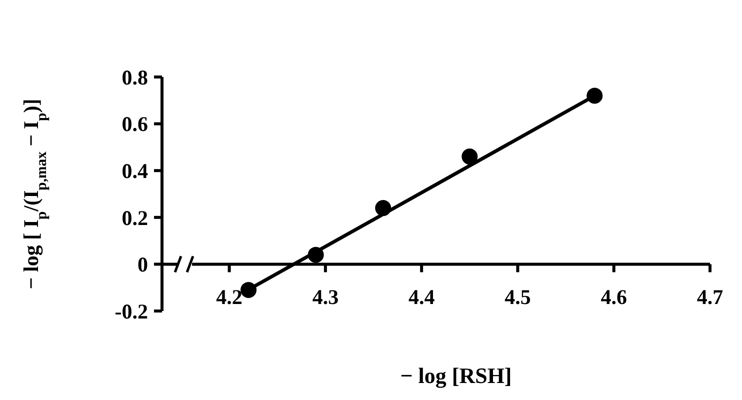 Image resolution: width=742 pixels, height=400 pixels. Describe the element at coordinates (613, 297) in the screenshot. I see `x-tick-label: 4.6` at that location.